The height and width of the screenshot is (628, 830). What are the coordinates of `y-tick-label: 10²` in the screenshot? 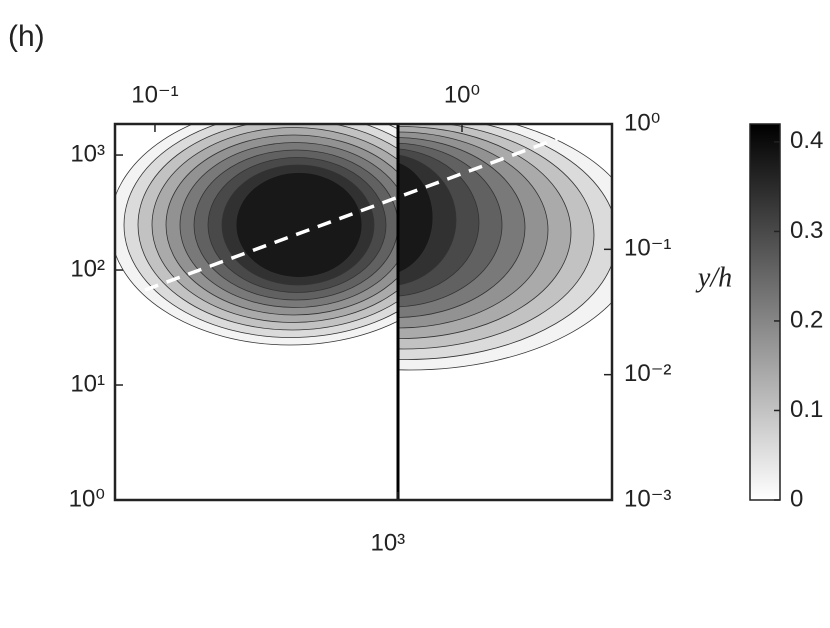 It's located at (87, 268).